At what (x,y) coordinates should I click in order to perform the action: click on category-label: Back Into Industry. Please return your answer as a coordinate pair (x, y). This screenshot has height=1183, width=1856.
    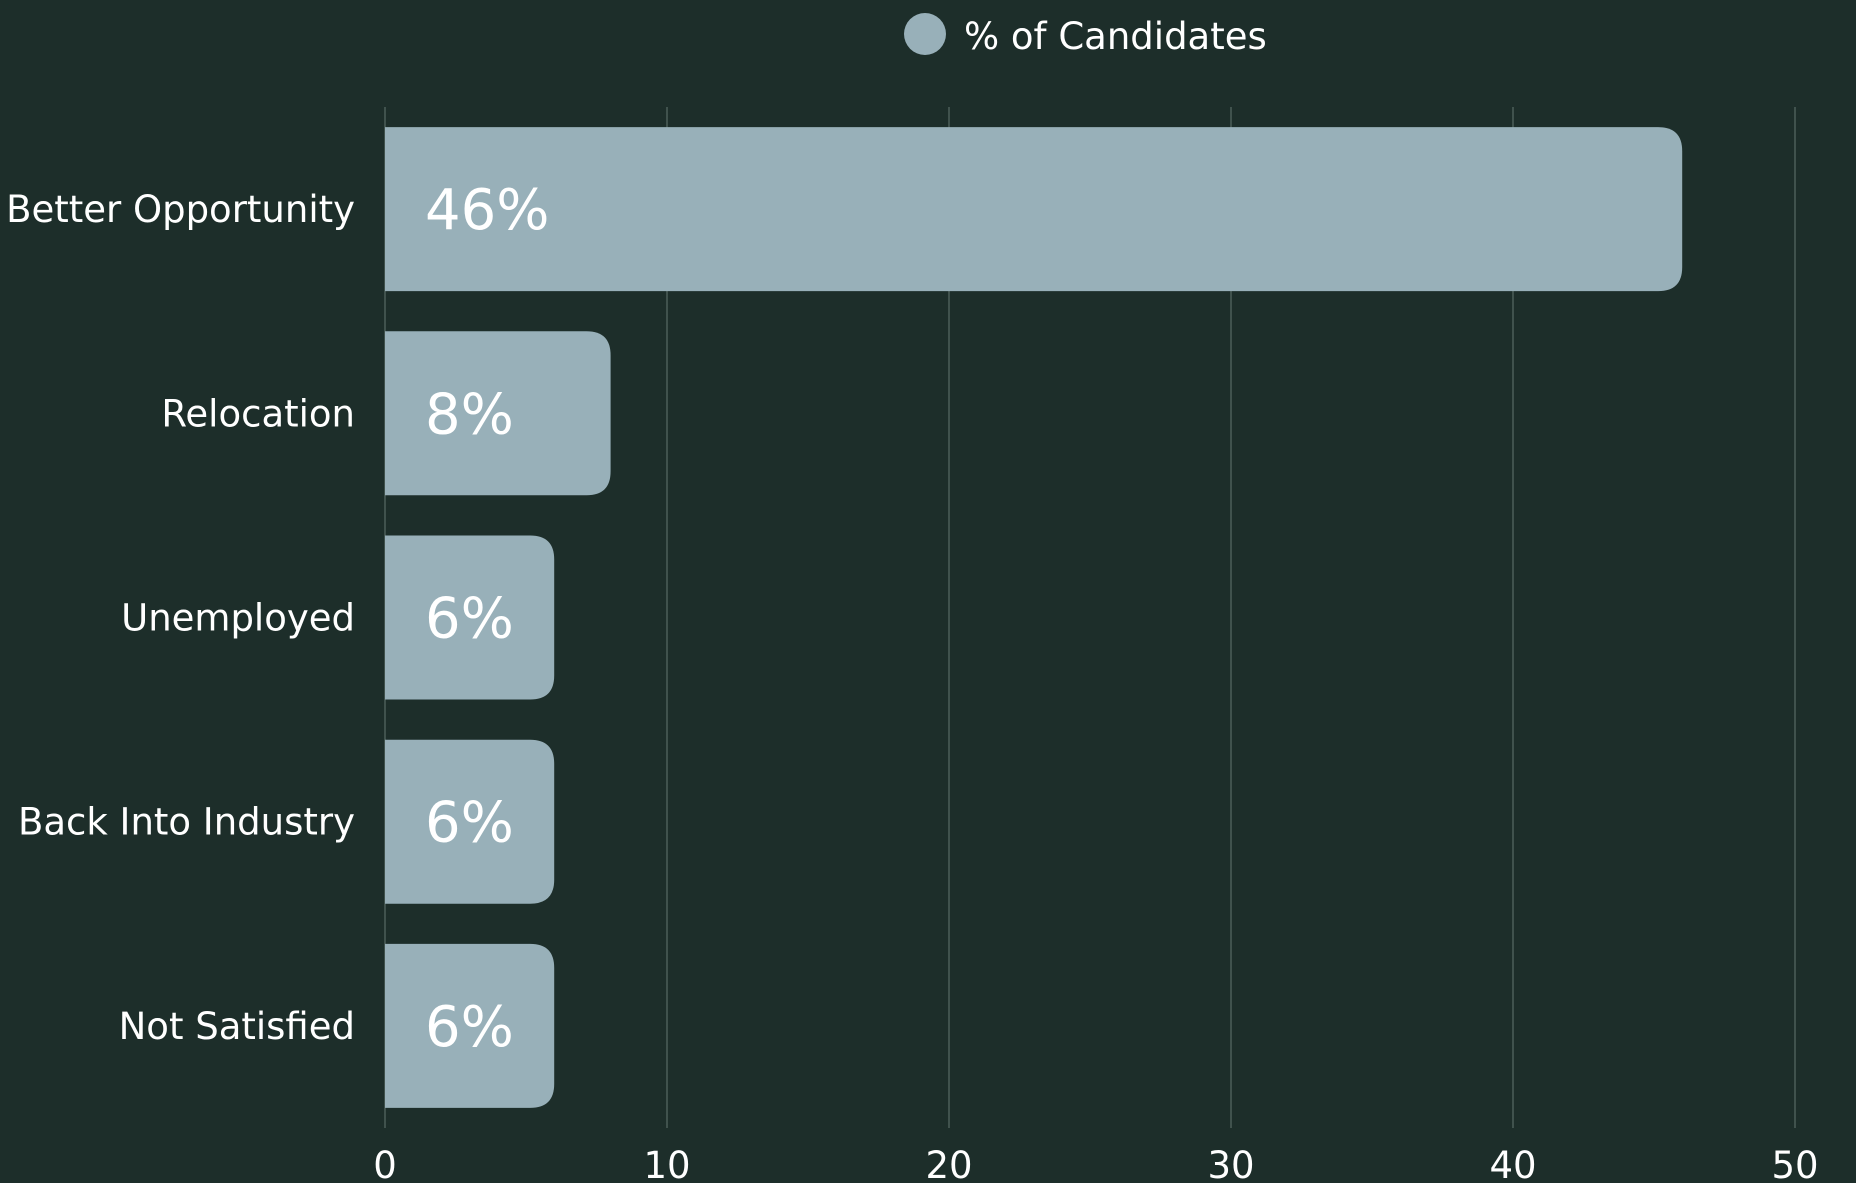
    Looking at the image, I should click on (186, 822).